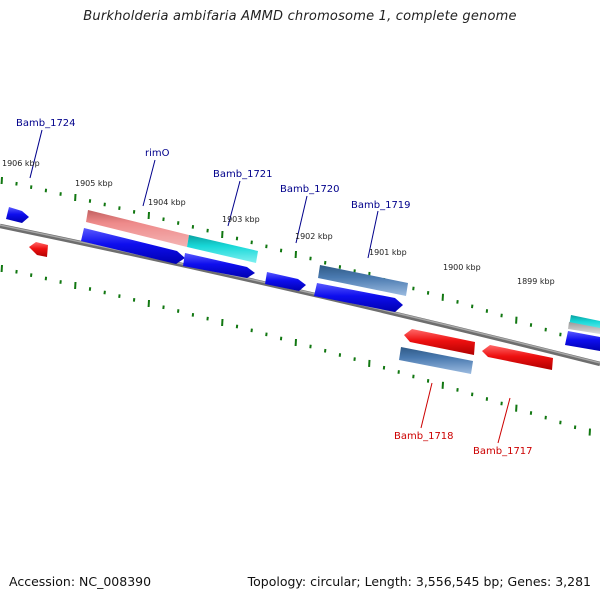  What do you see at coordinates (149, 183) in the screenshot?
I see `callout-rimo` at bounding box center [149, 183].